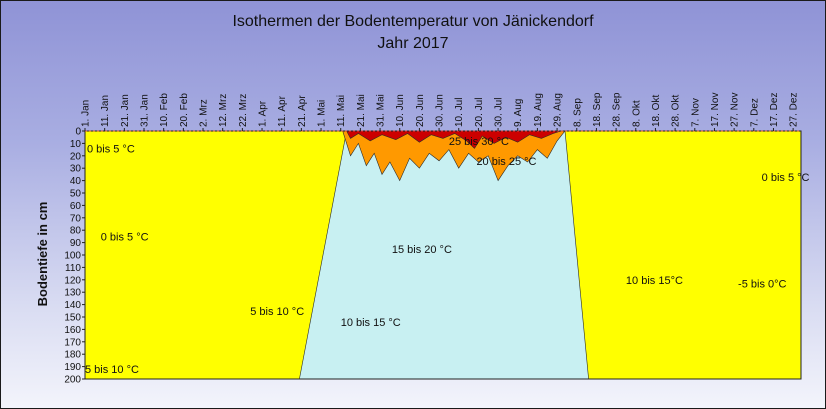 The image size is (826, 409). I want to click on x-tick-label: 22. Mrz, so click(243, 110).